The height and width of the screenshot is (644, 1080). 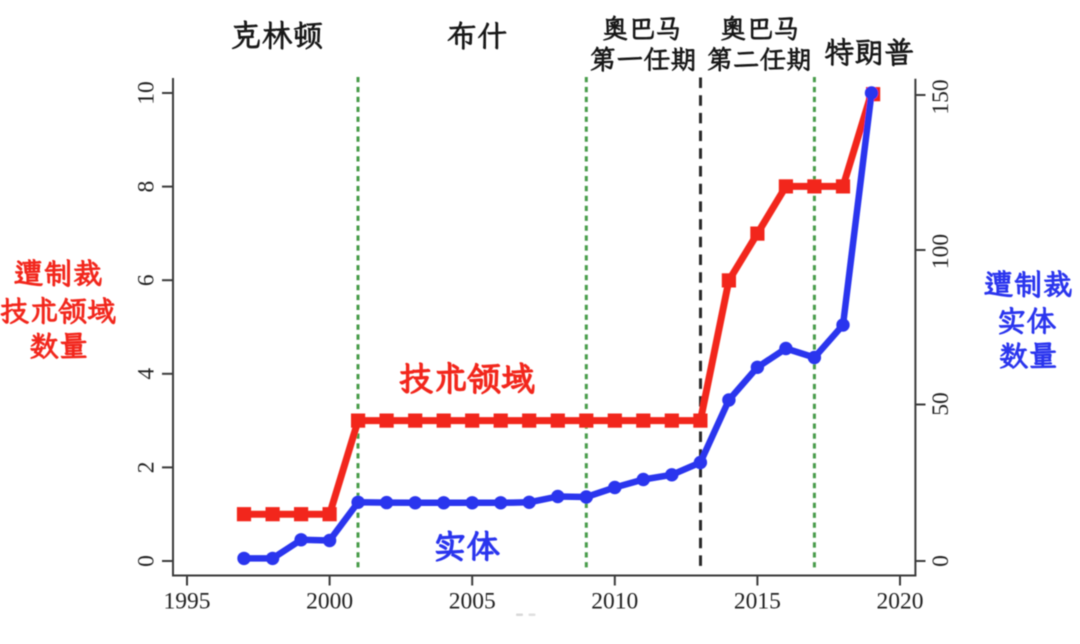 I want to click on svg-text: 8, so click(x=147, y=187).